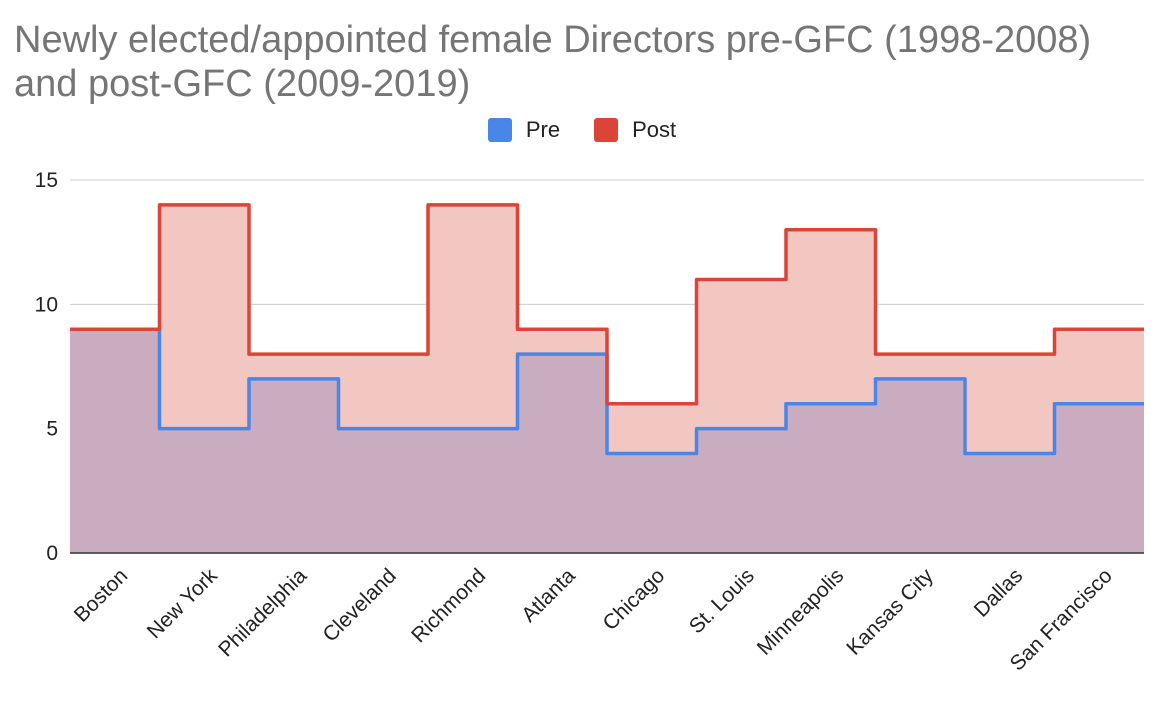 This screenshot has height=708, width=1164. Describe the element at coordinates (499, 130) in the screenshot. I see `legend-swatch-pre` at that location.